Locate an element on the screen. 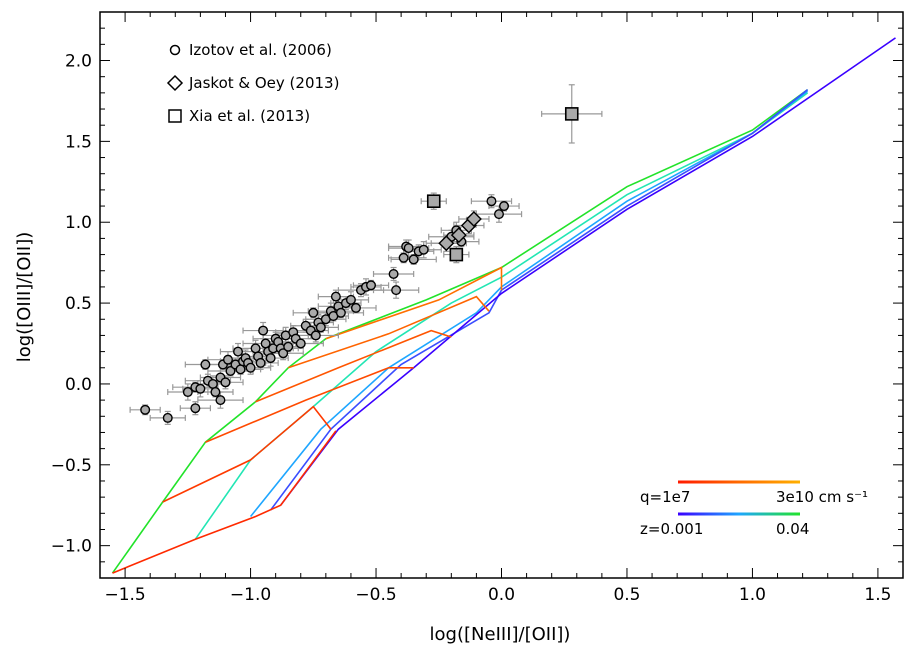 The width and height of the screenshot is (917, 651). x-tick-label: 1.5 is located at coordinates (877, 595).